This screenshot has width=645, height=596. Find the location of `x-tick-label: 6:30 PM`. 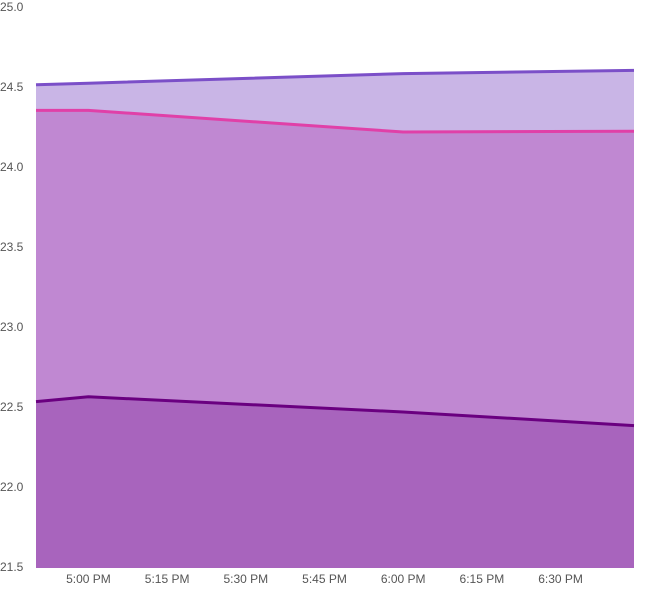

x-tick-label: 6:30 PM is located at coordinates (560, 579).